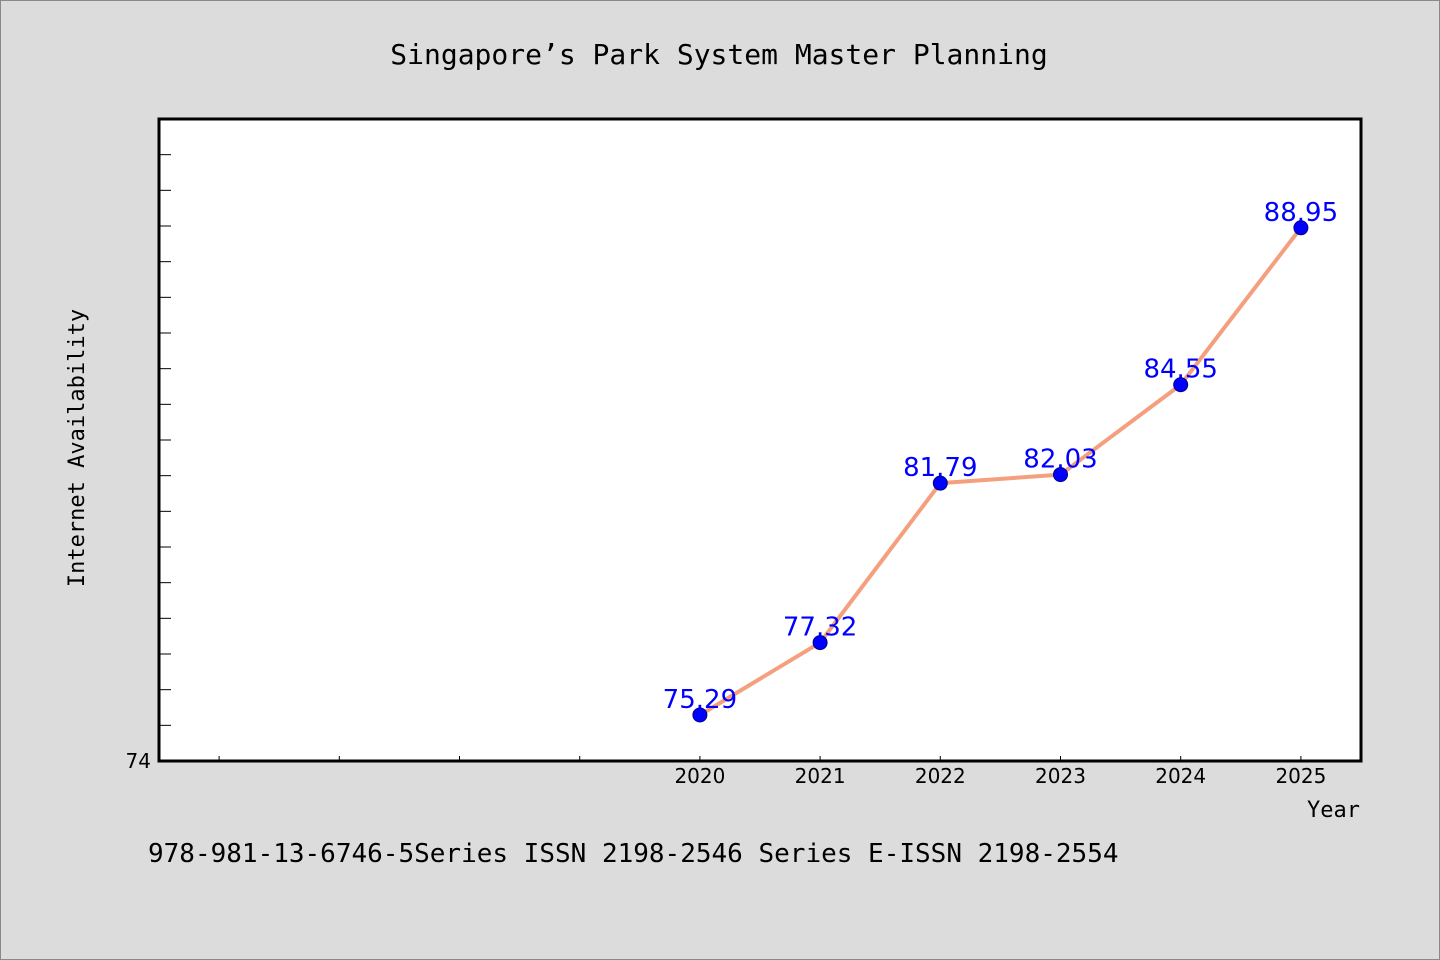 The height and width of the screenshot is (960, 1440). What do you see at coordinates (940, 776) in the screenshot?
I see `x-tick-label: 2022` at bounding box center [940, 776].